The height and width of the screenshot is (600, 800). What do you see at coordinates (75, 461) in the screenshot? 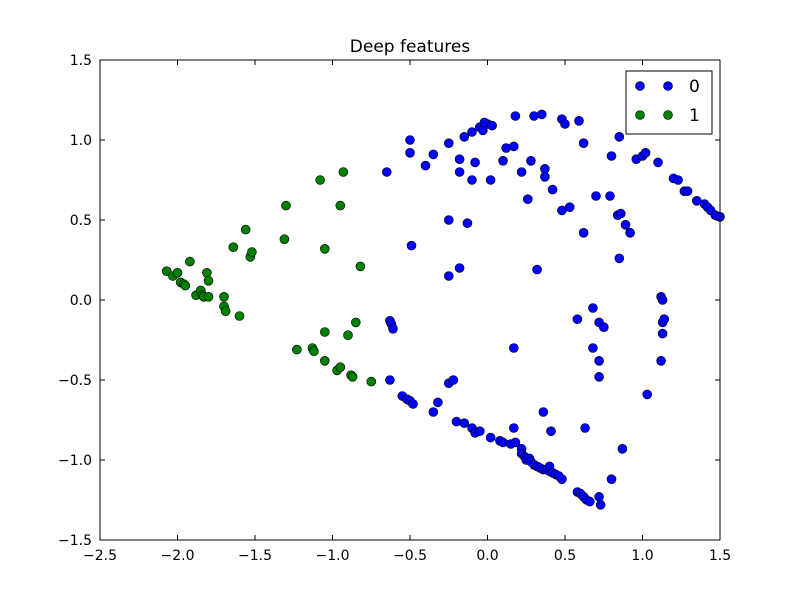
I see `y-tick-label: −1.0` at bounding box center [75, 461].